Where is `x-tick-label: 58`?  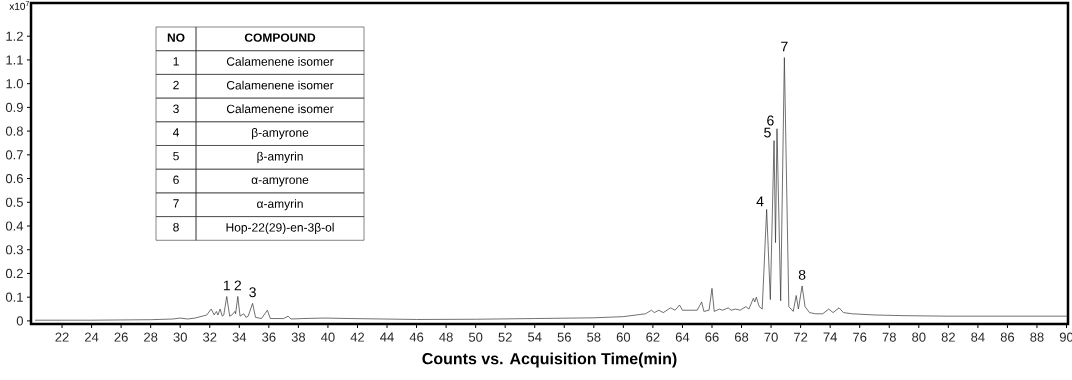
x-tick-label: 58 is located at coordinates (594, 337).